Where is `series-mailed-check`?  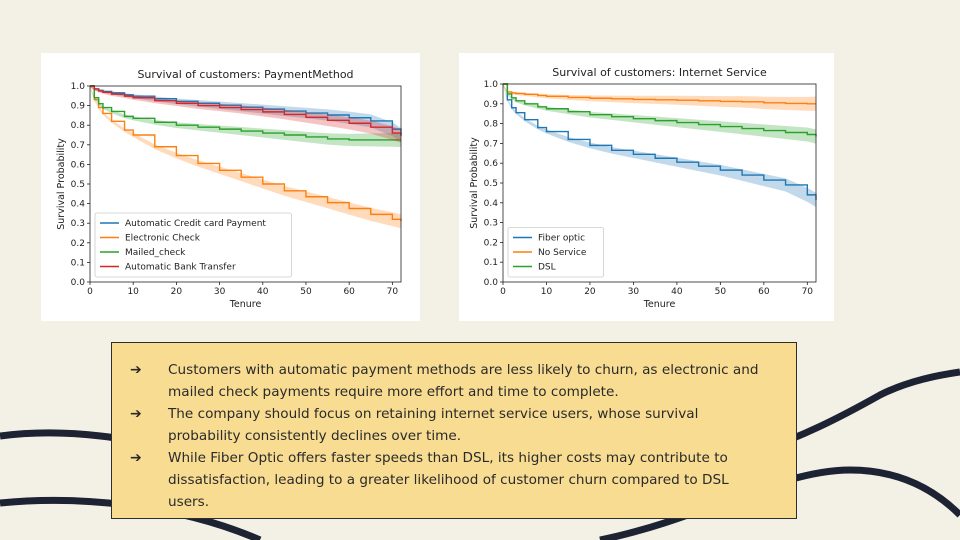 series-mailed-check is located at coordinates (245, 116).